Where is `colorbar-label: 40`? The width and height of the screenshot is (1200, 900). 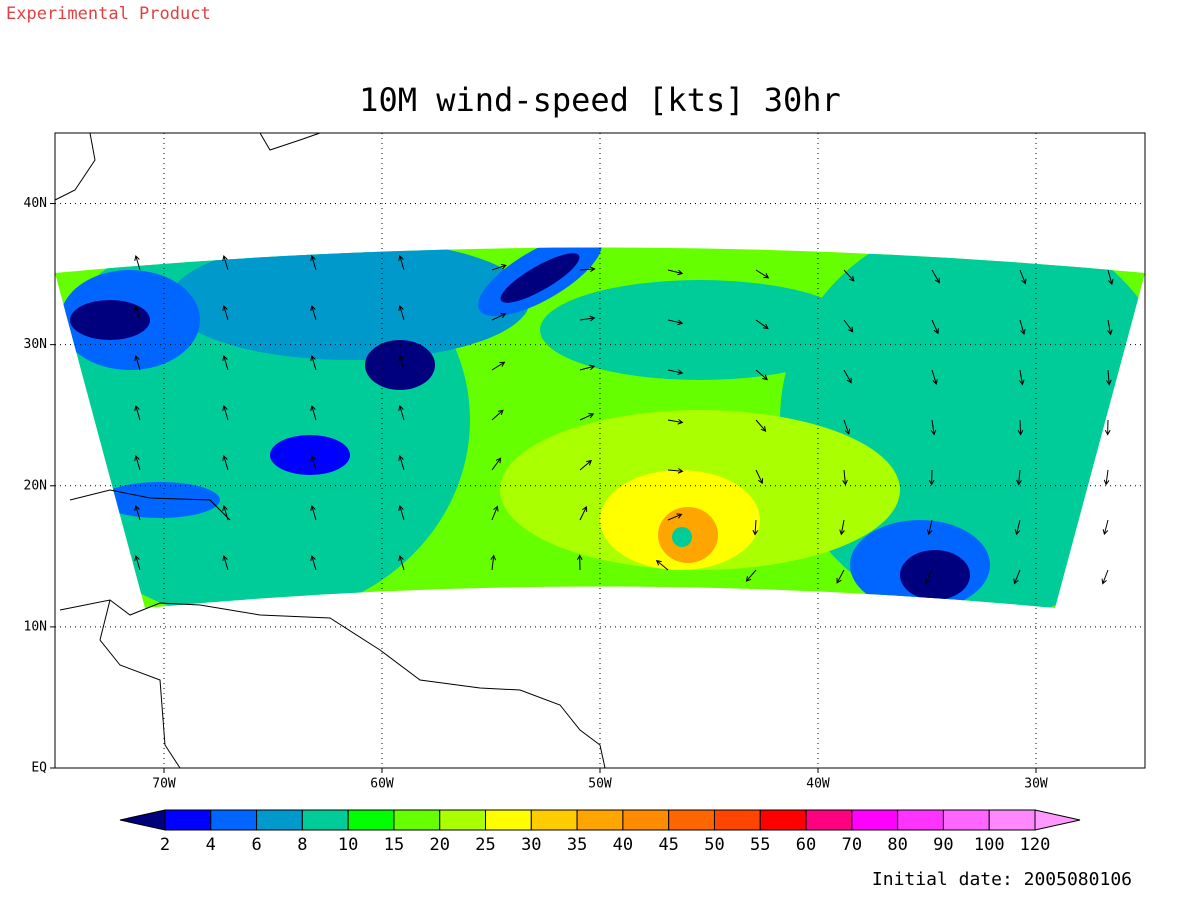
colorbar-label: 40 is located at coordinates (623, 845).